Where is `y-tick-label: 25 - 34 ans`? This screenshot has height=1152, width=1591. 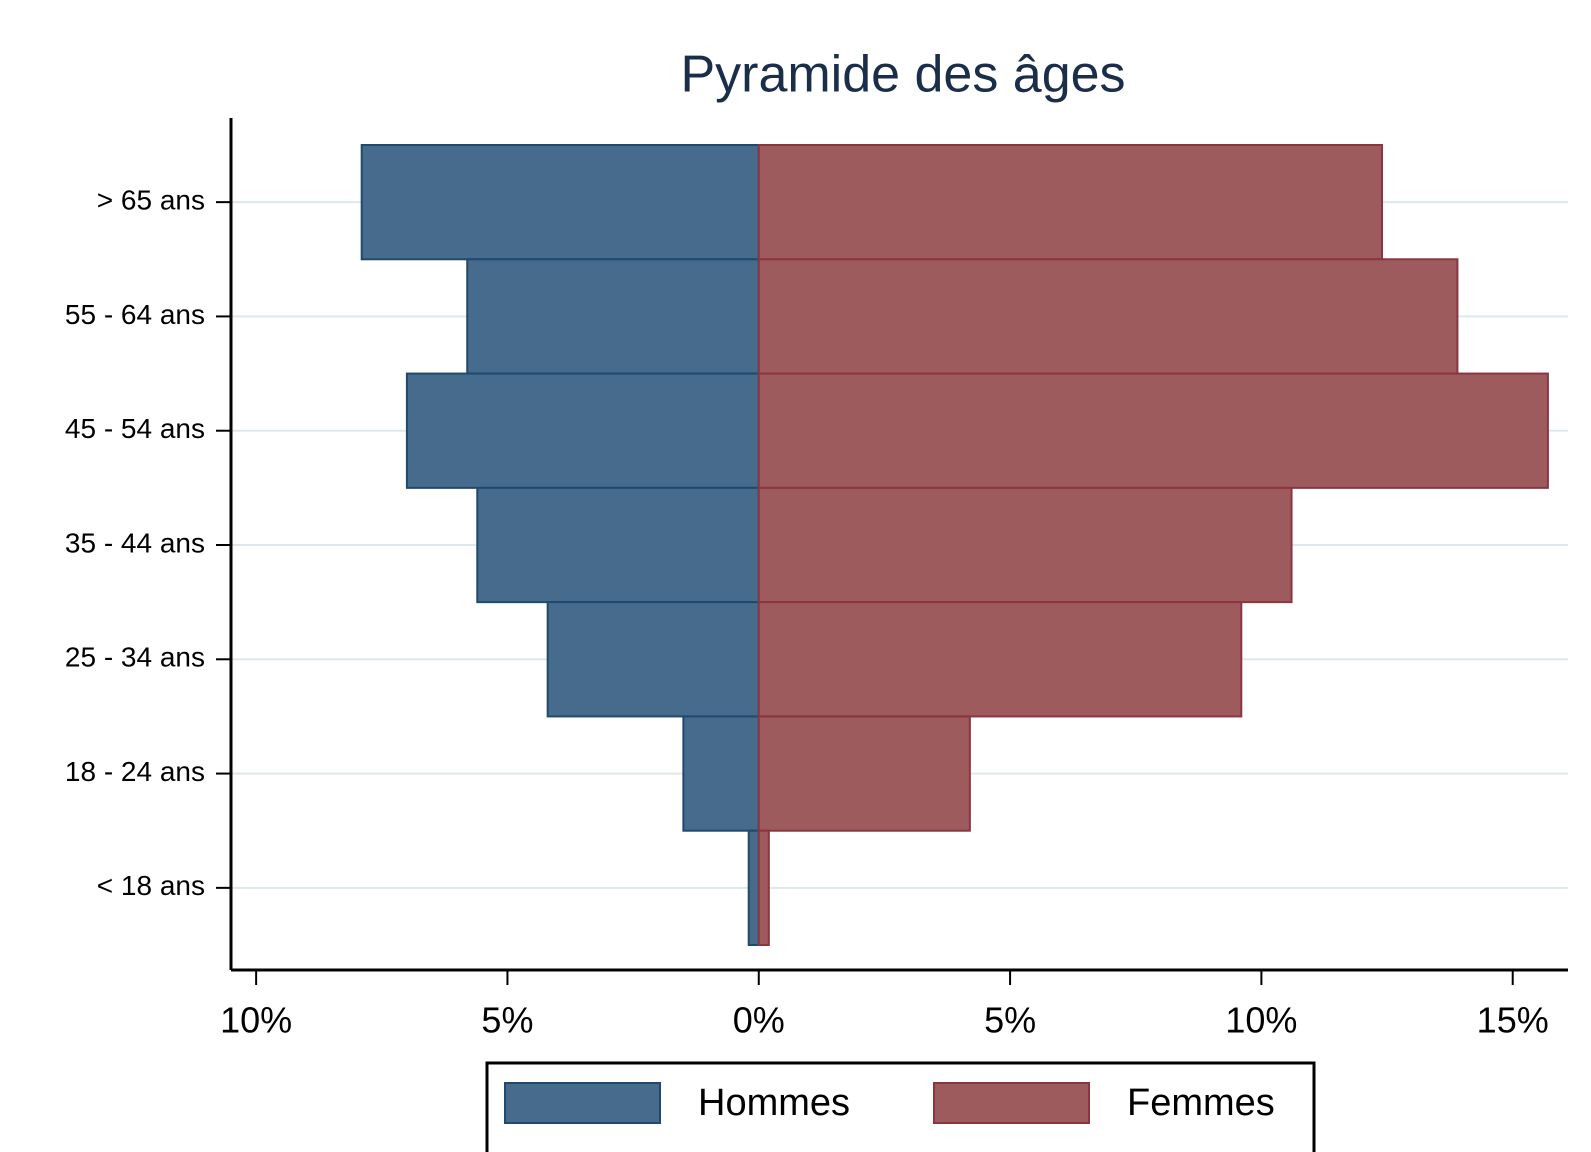
y-tick-label: 25 - 34 ans is located at coordinates (135, 657).